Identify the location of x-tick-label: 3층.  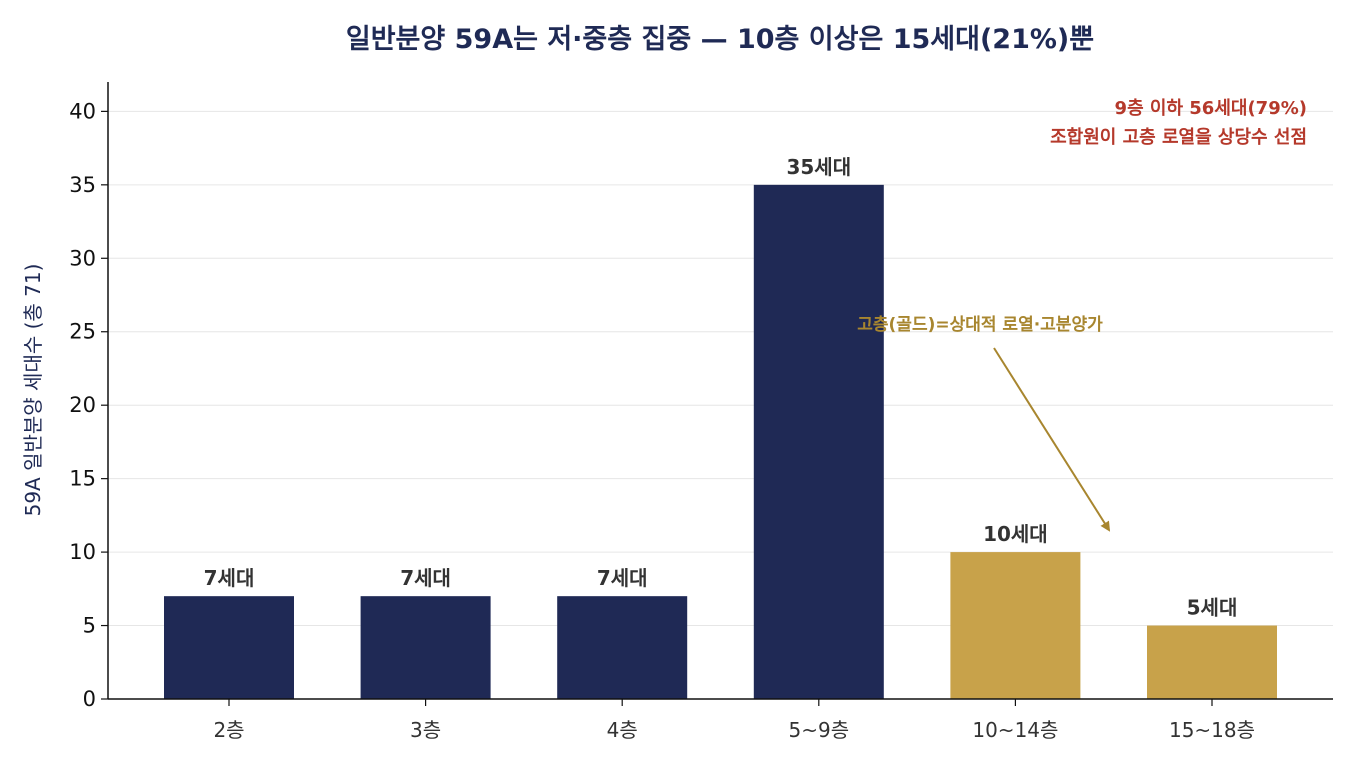
(425, 730).